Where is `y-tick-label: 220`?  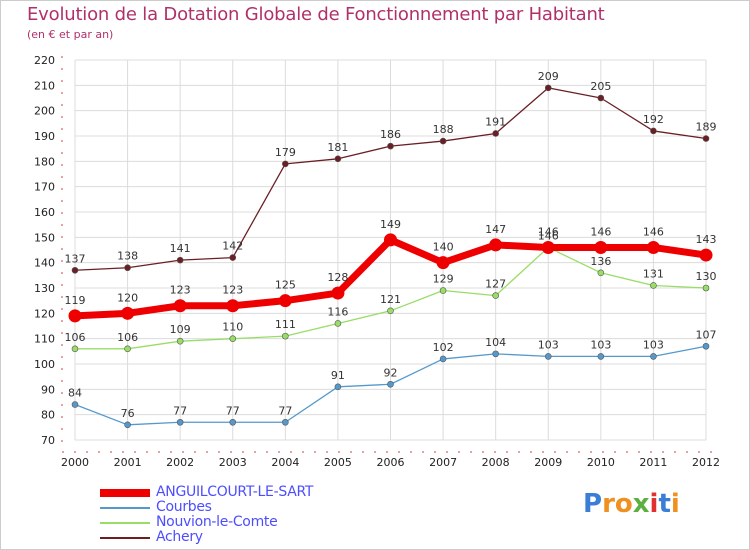 y-tick-label: 220 is located at coordinates (44, 60).